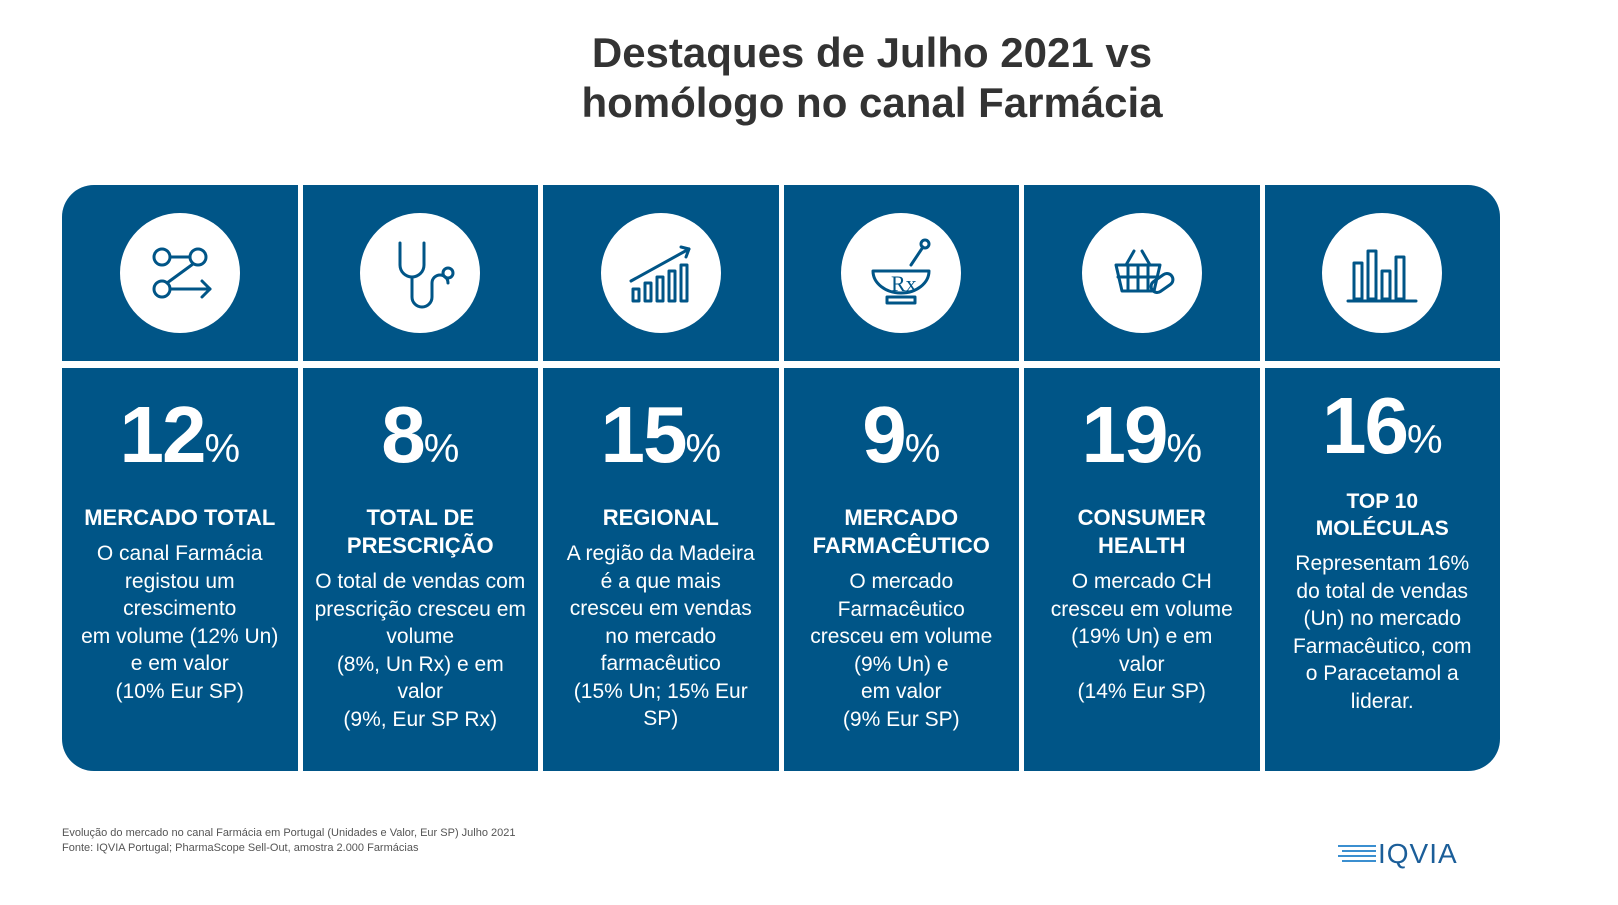 The width and height of the screenshot is (1618, 905). I want to click on description-line: SP), so click(661, 718).